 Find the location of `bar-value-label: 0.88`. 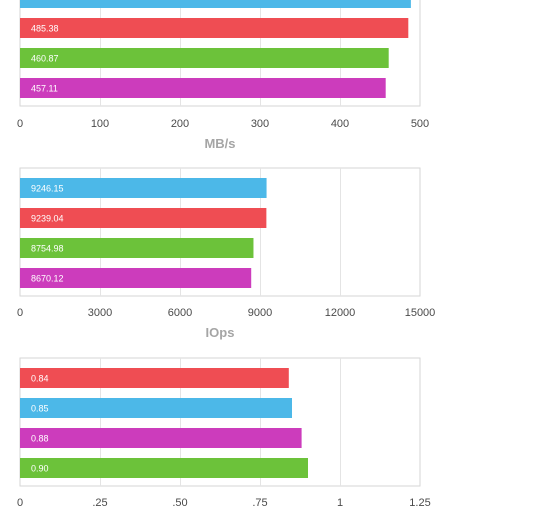

bar-value-label: 0.88 is located at coordinates (40, 439).